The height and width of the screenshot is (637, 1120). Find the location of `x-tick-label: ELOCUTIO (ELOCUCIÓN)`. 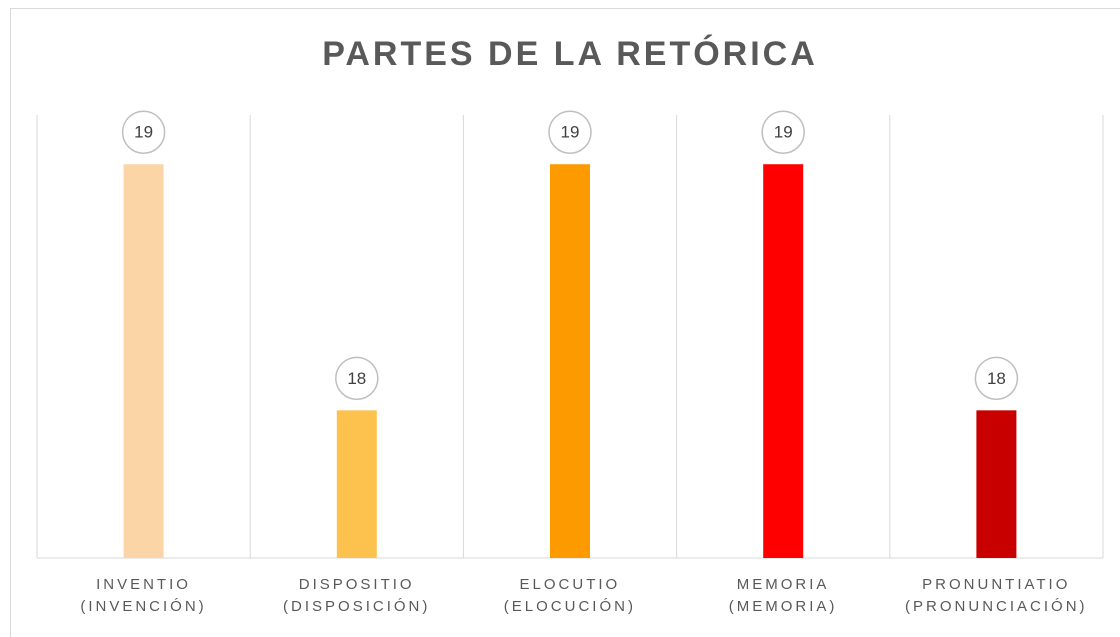

x-tick-label: ELOCUTIO (ELOCUCIÓN) is located at coordinates (569, 595).